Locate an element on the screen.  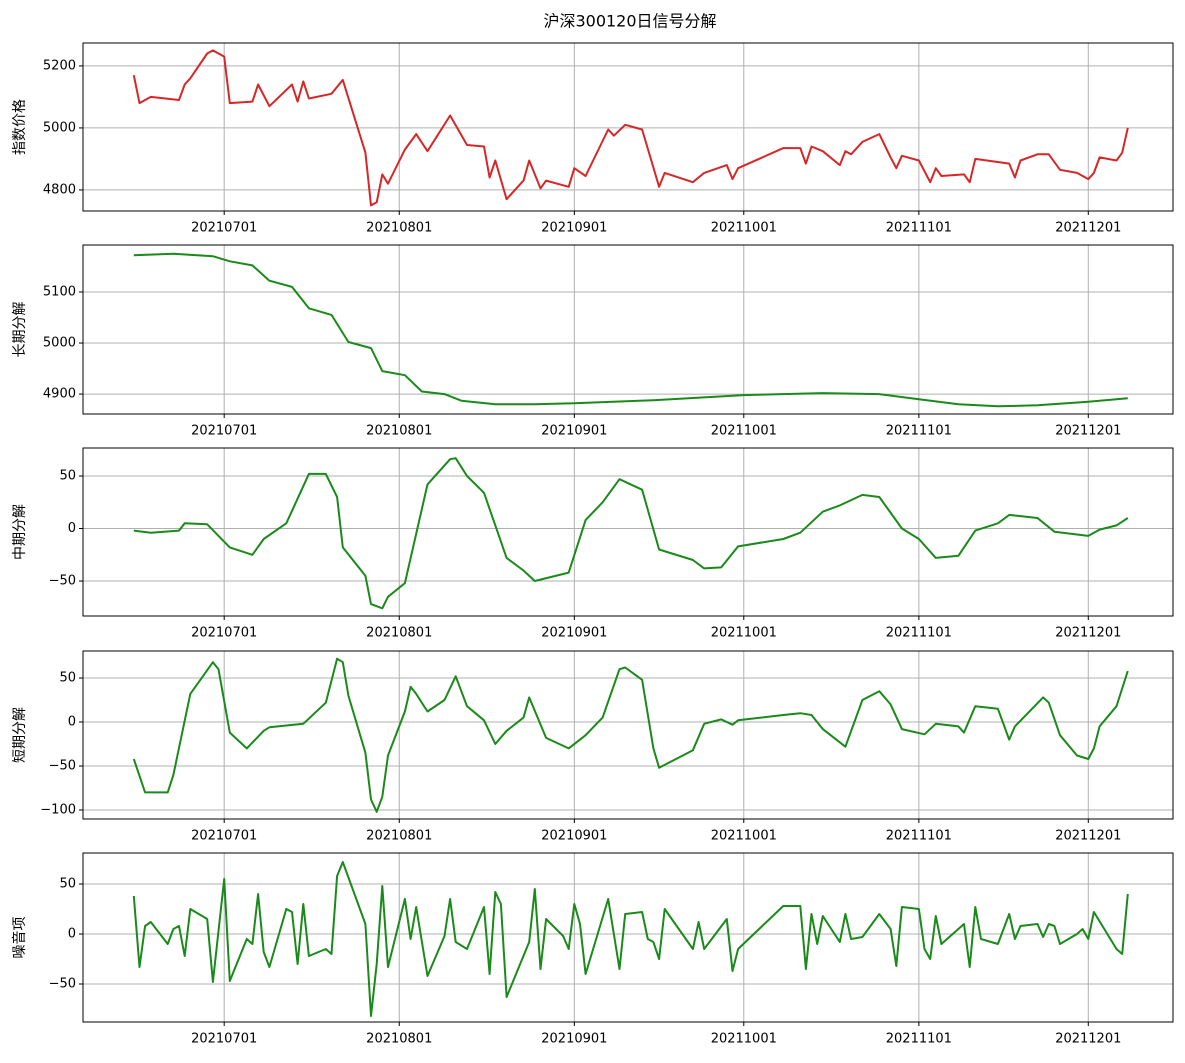
y-axis-label: 中期分解 is located at coordinates (20, 532).